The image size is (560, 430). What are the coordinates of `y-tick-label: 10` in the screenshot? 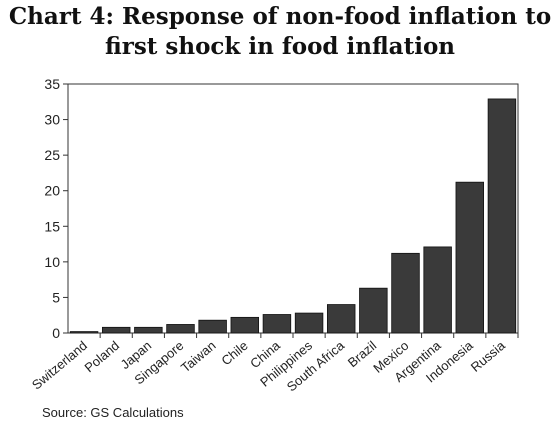 It's located at (52, 262).